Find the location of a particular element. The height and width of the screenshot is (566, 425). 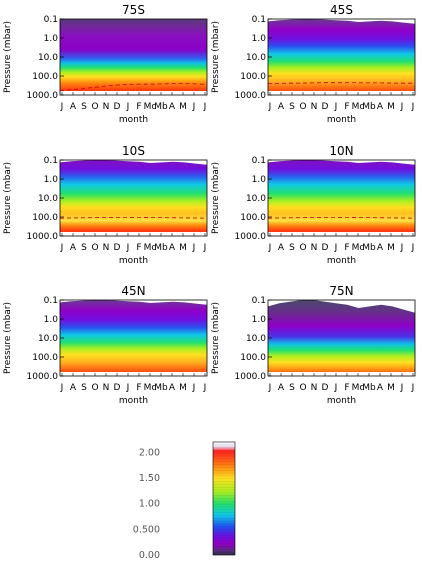

colorbar: 2.00 1.50 1.00 0.500 0.00 is located at coordinates (184, 501).